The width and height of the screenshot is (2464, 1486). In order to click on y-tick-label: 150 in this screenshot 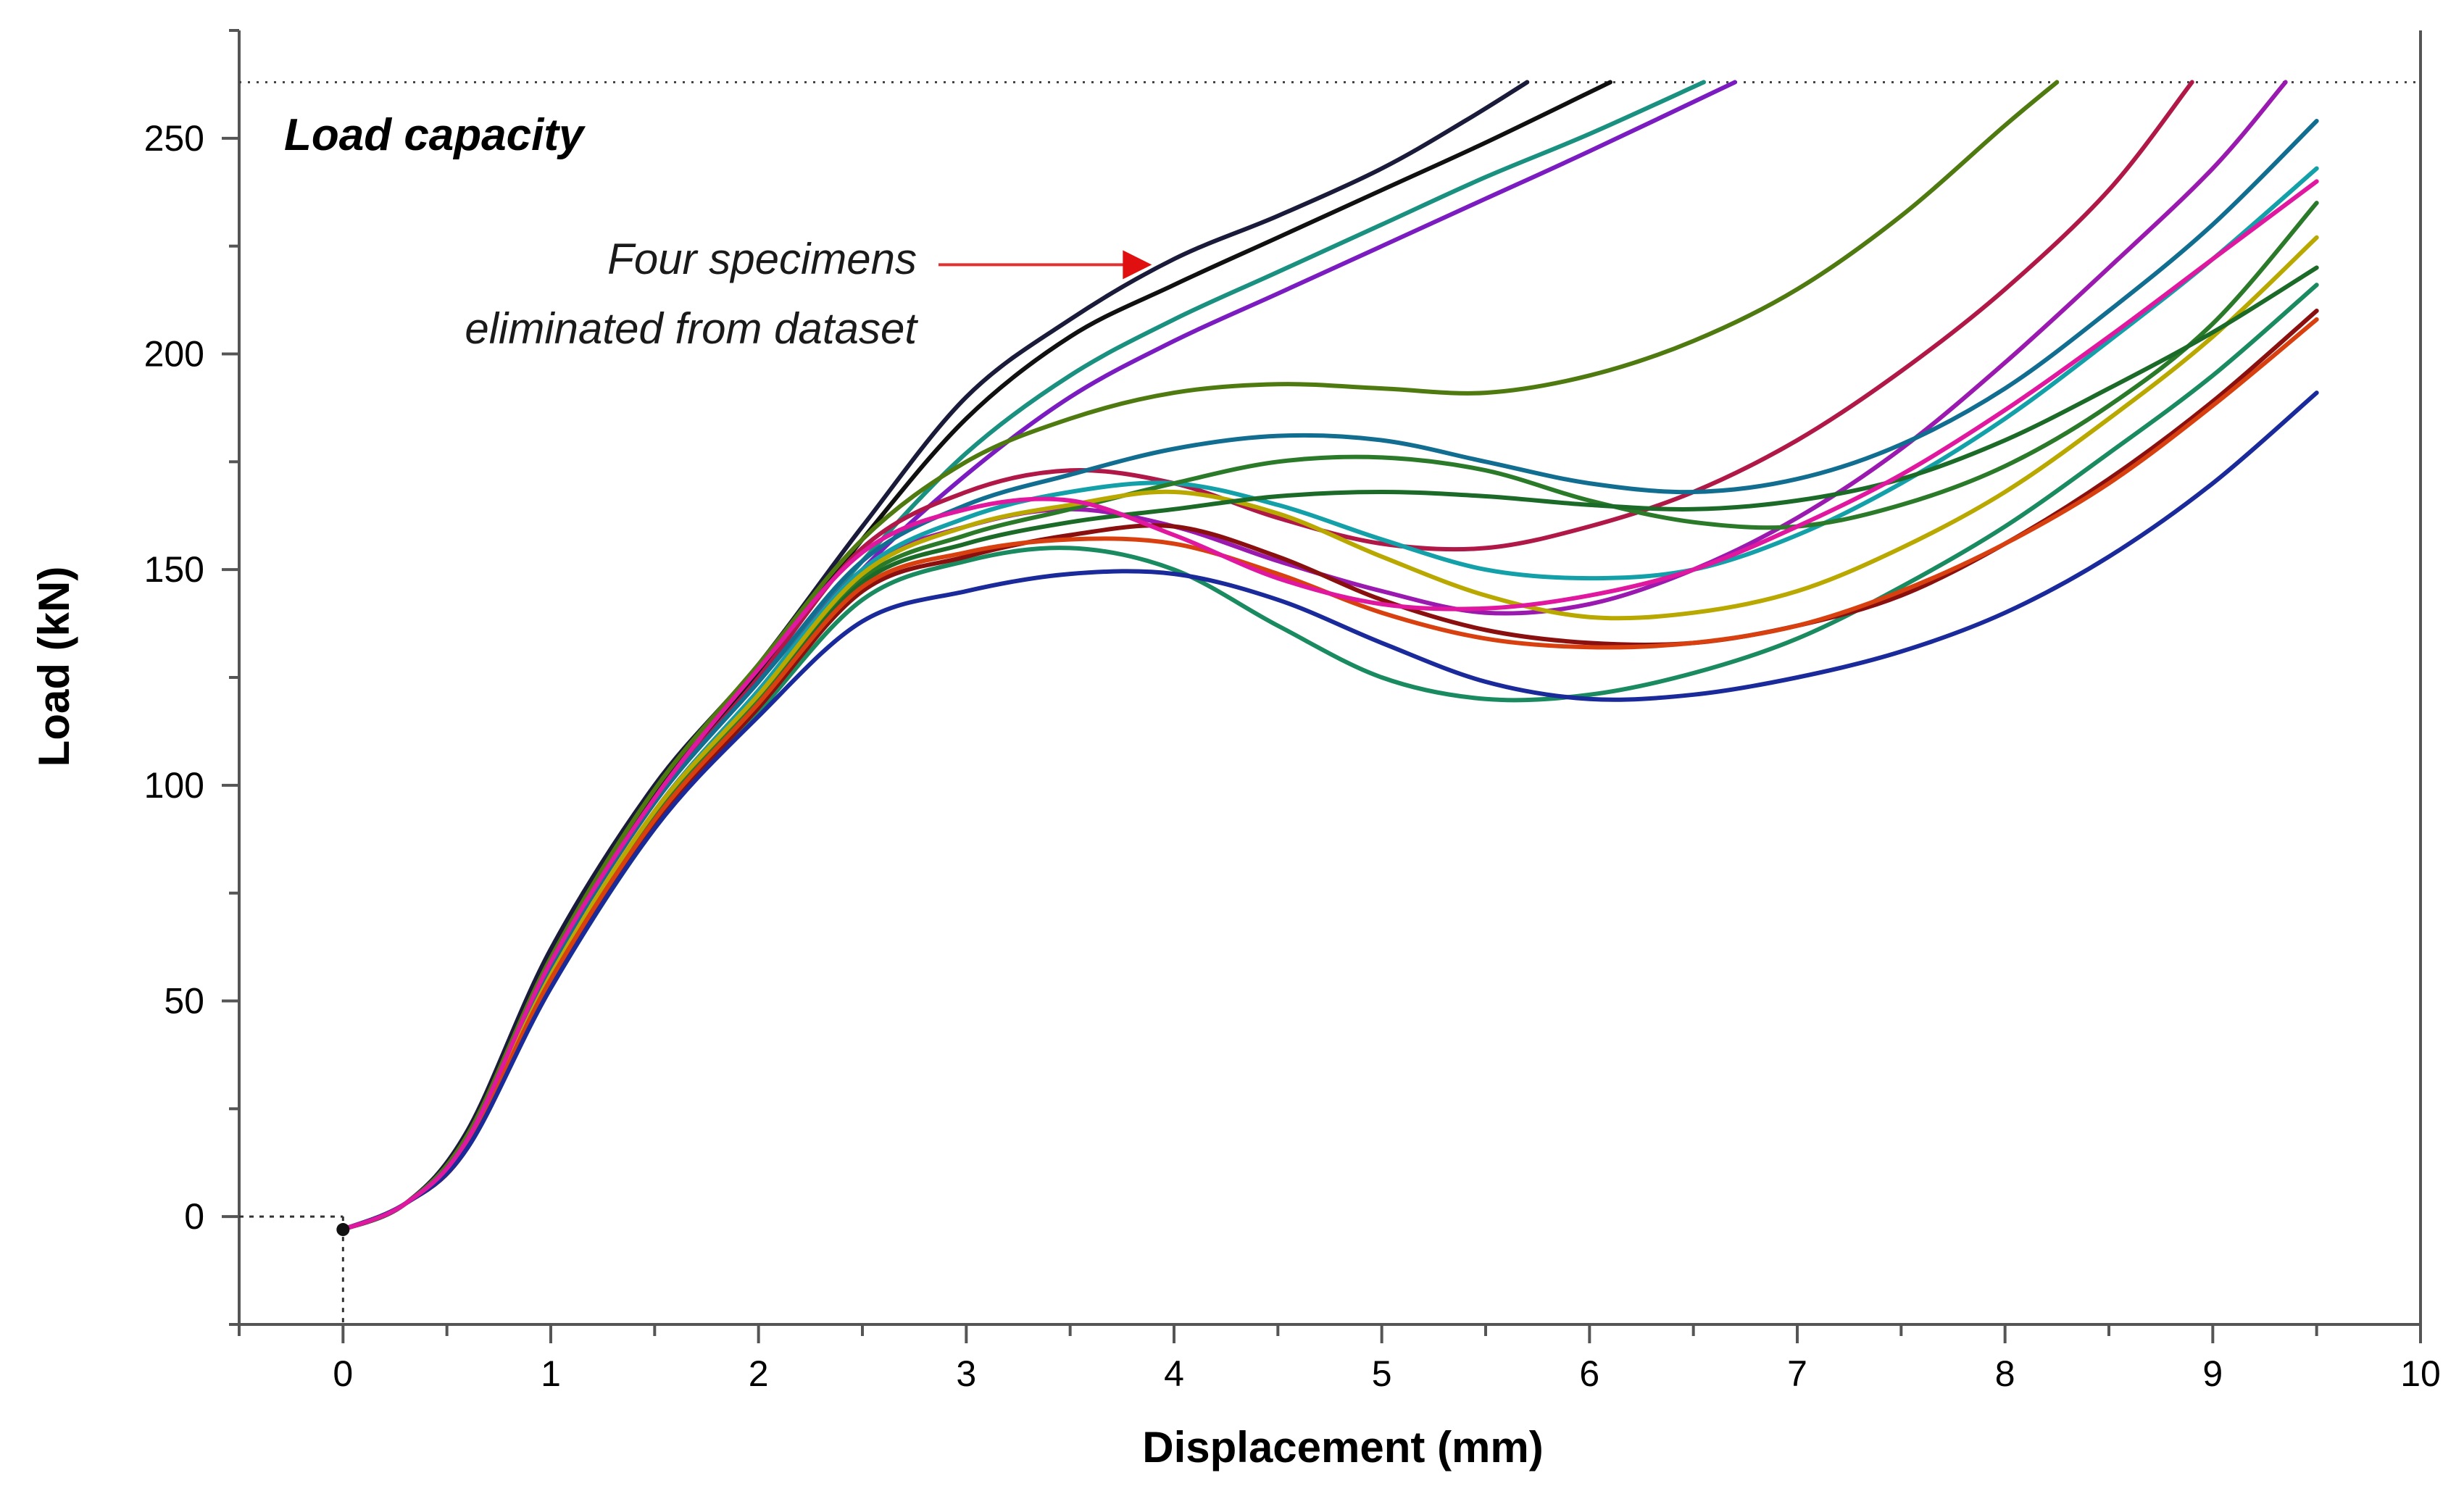, I will do `click(174, 569)`.